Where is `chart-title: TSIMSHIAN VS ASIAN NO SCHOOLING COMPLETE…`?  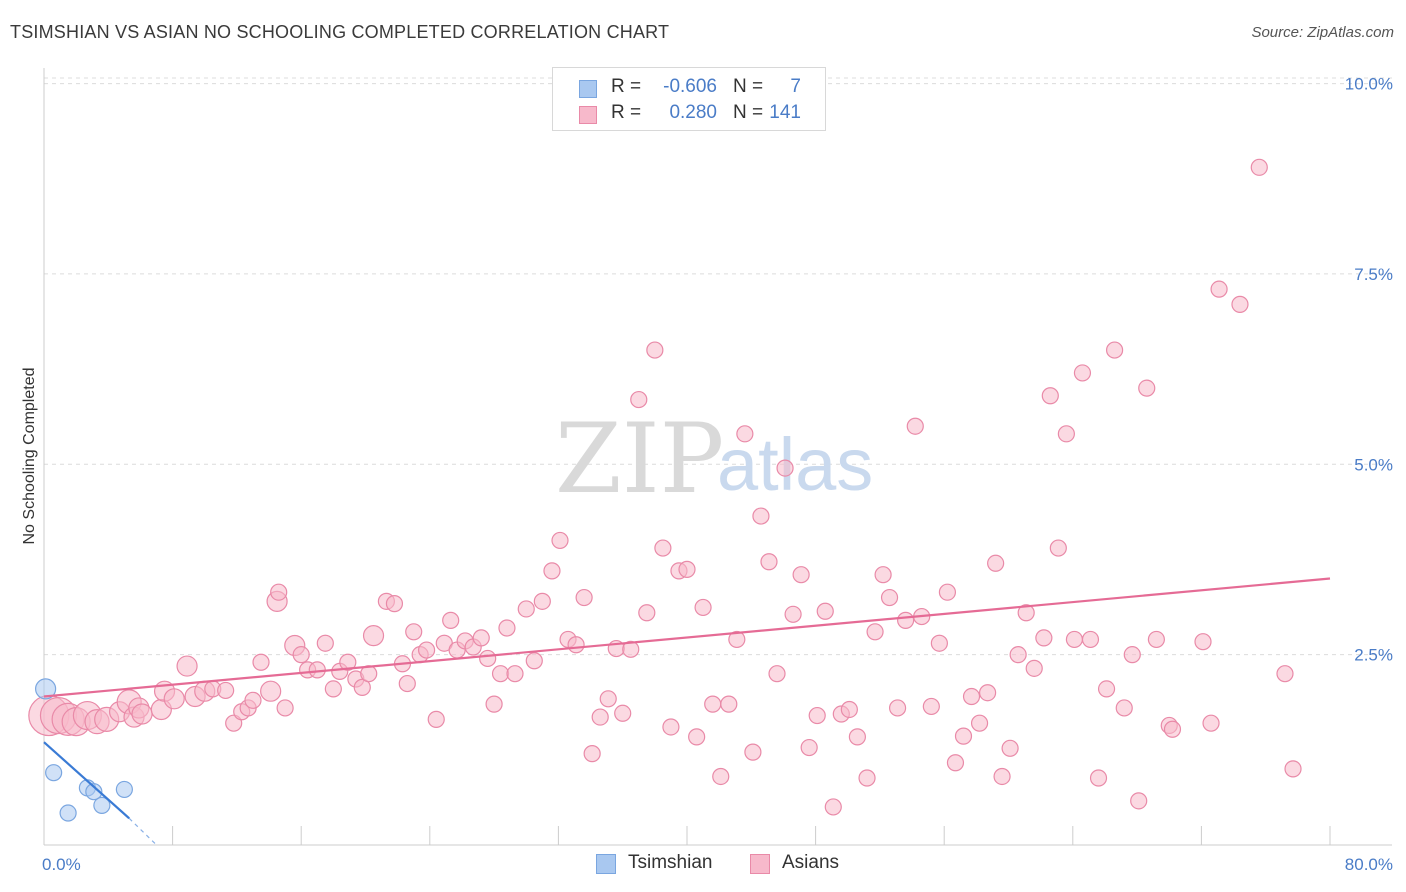
chart-title: TSIMSHIAN VS ASIAN NO SCHOOLING COMPLETE… is located at coordinates (340, 32).